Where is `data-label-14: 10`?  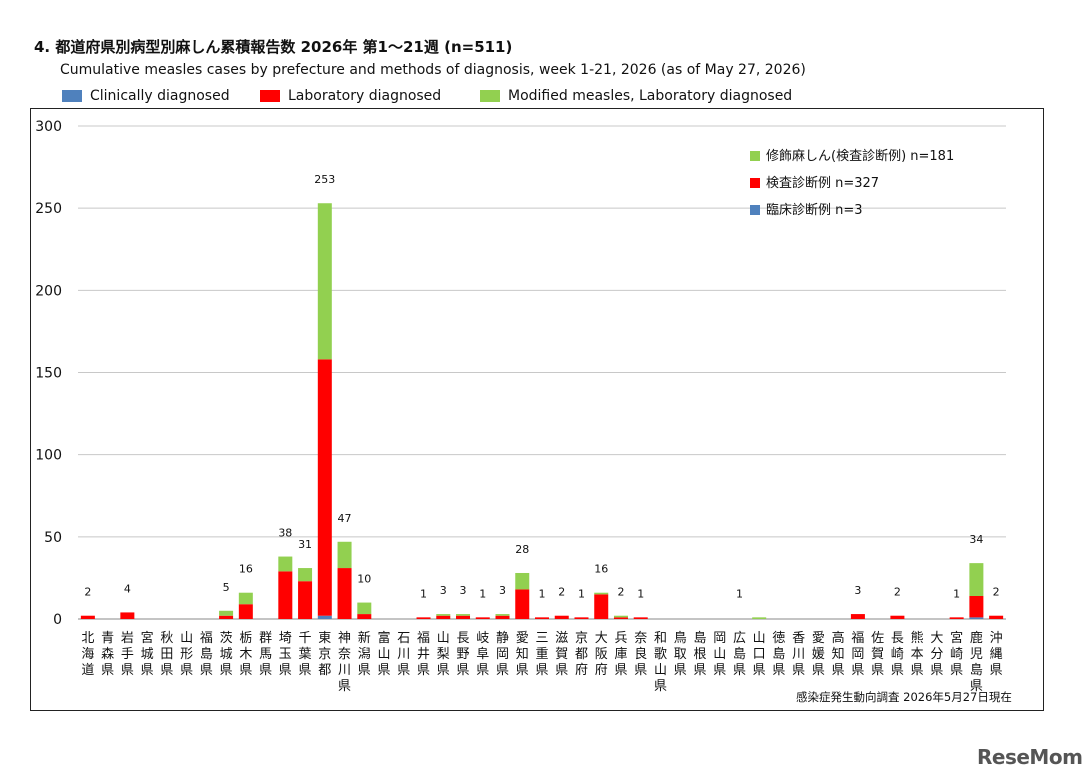
data-label-14: 10 is located at coordinates (364, 579).